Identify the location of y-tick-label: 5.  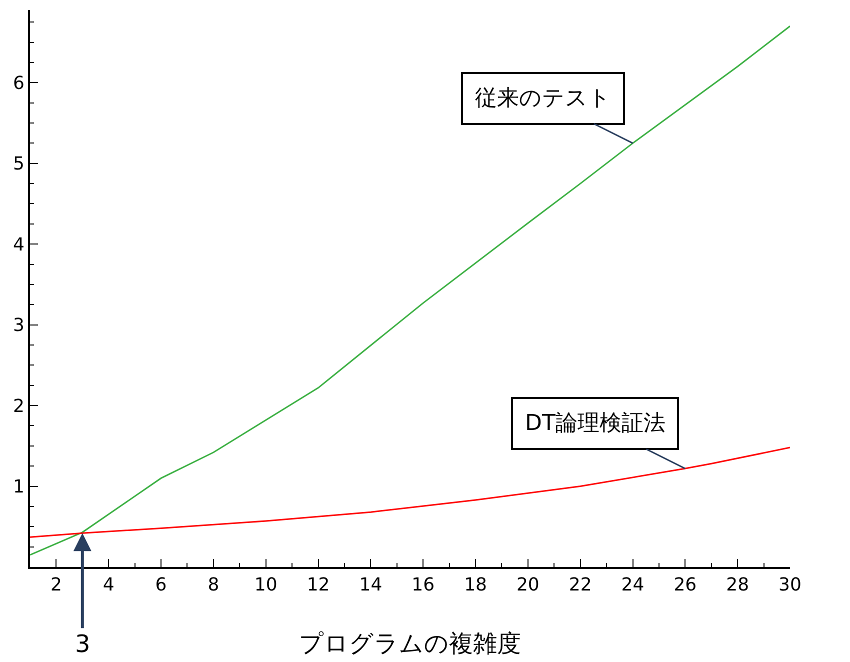
(18, 164).